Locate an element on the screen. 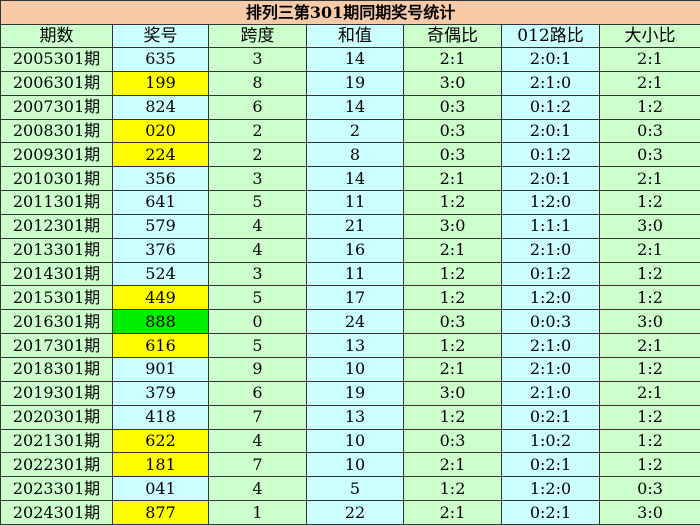 Image resolution: width=700 pixels, height=525 pixels. cell-span: 2 is located at coordinates (257, 131).